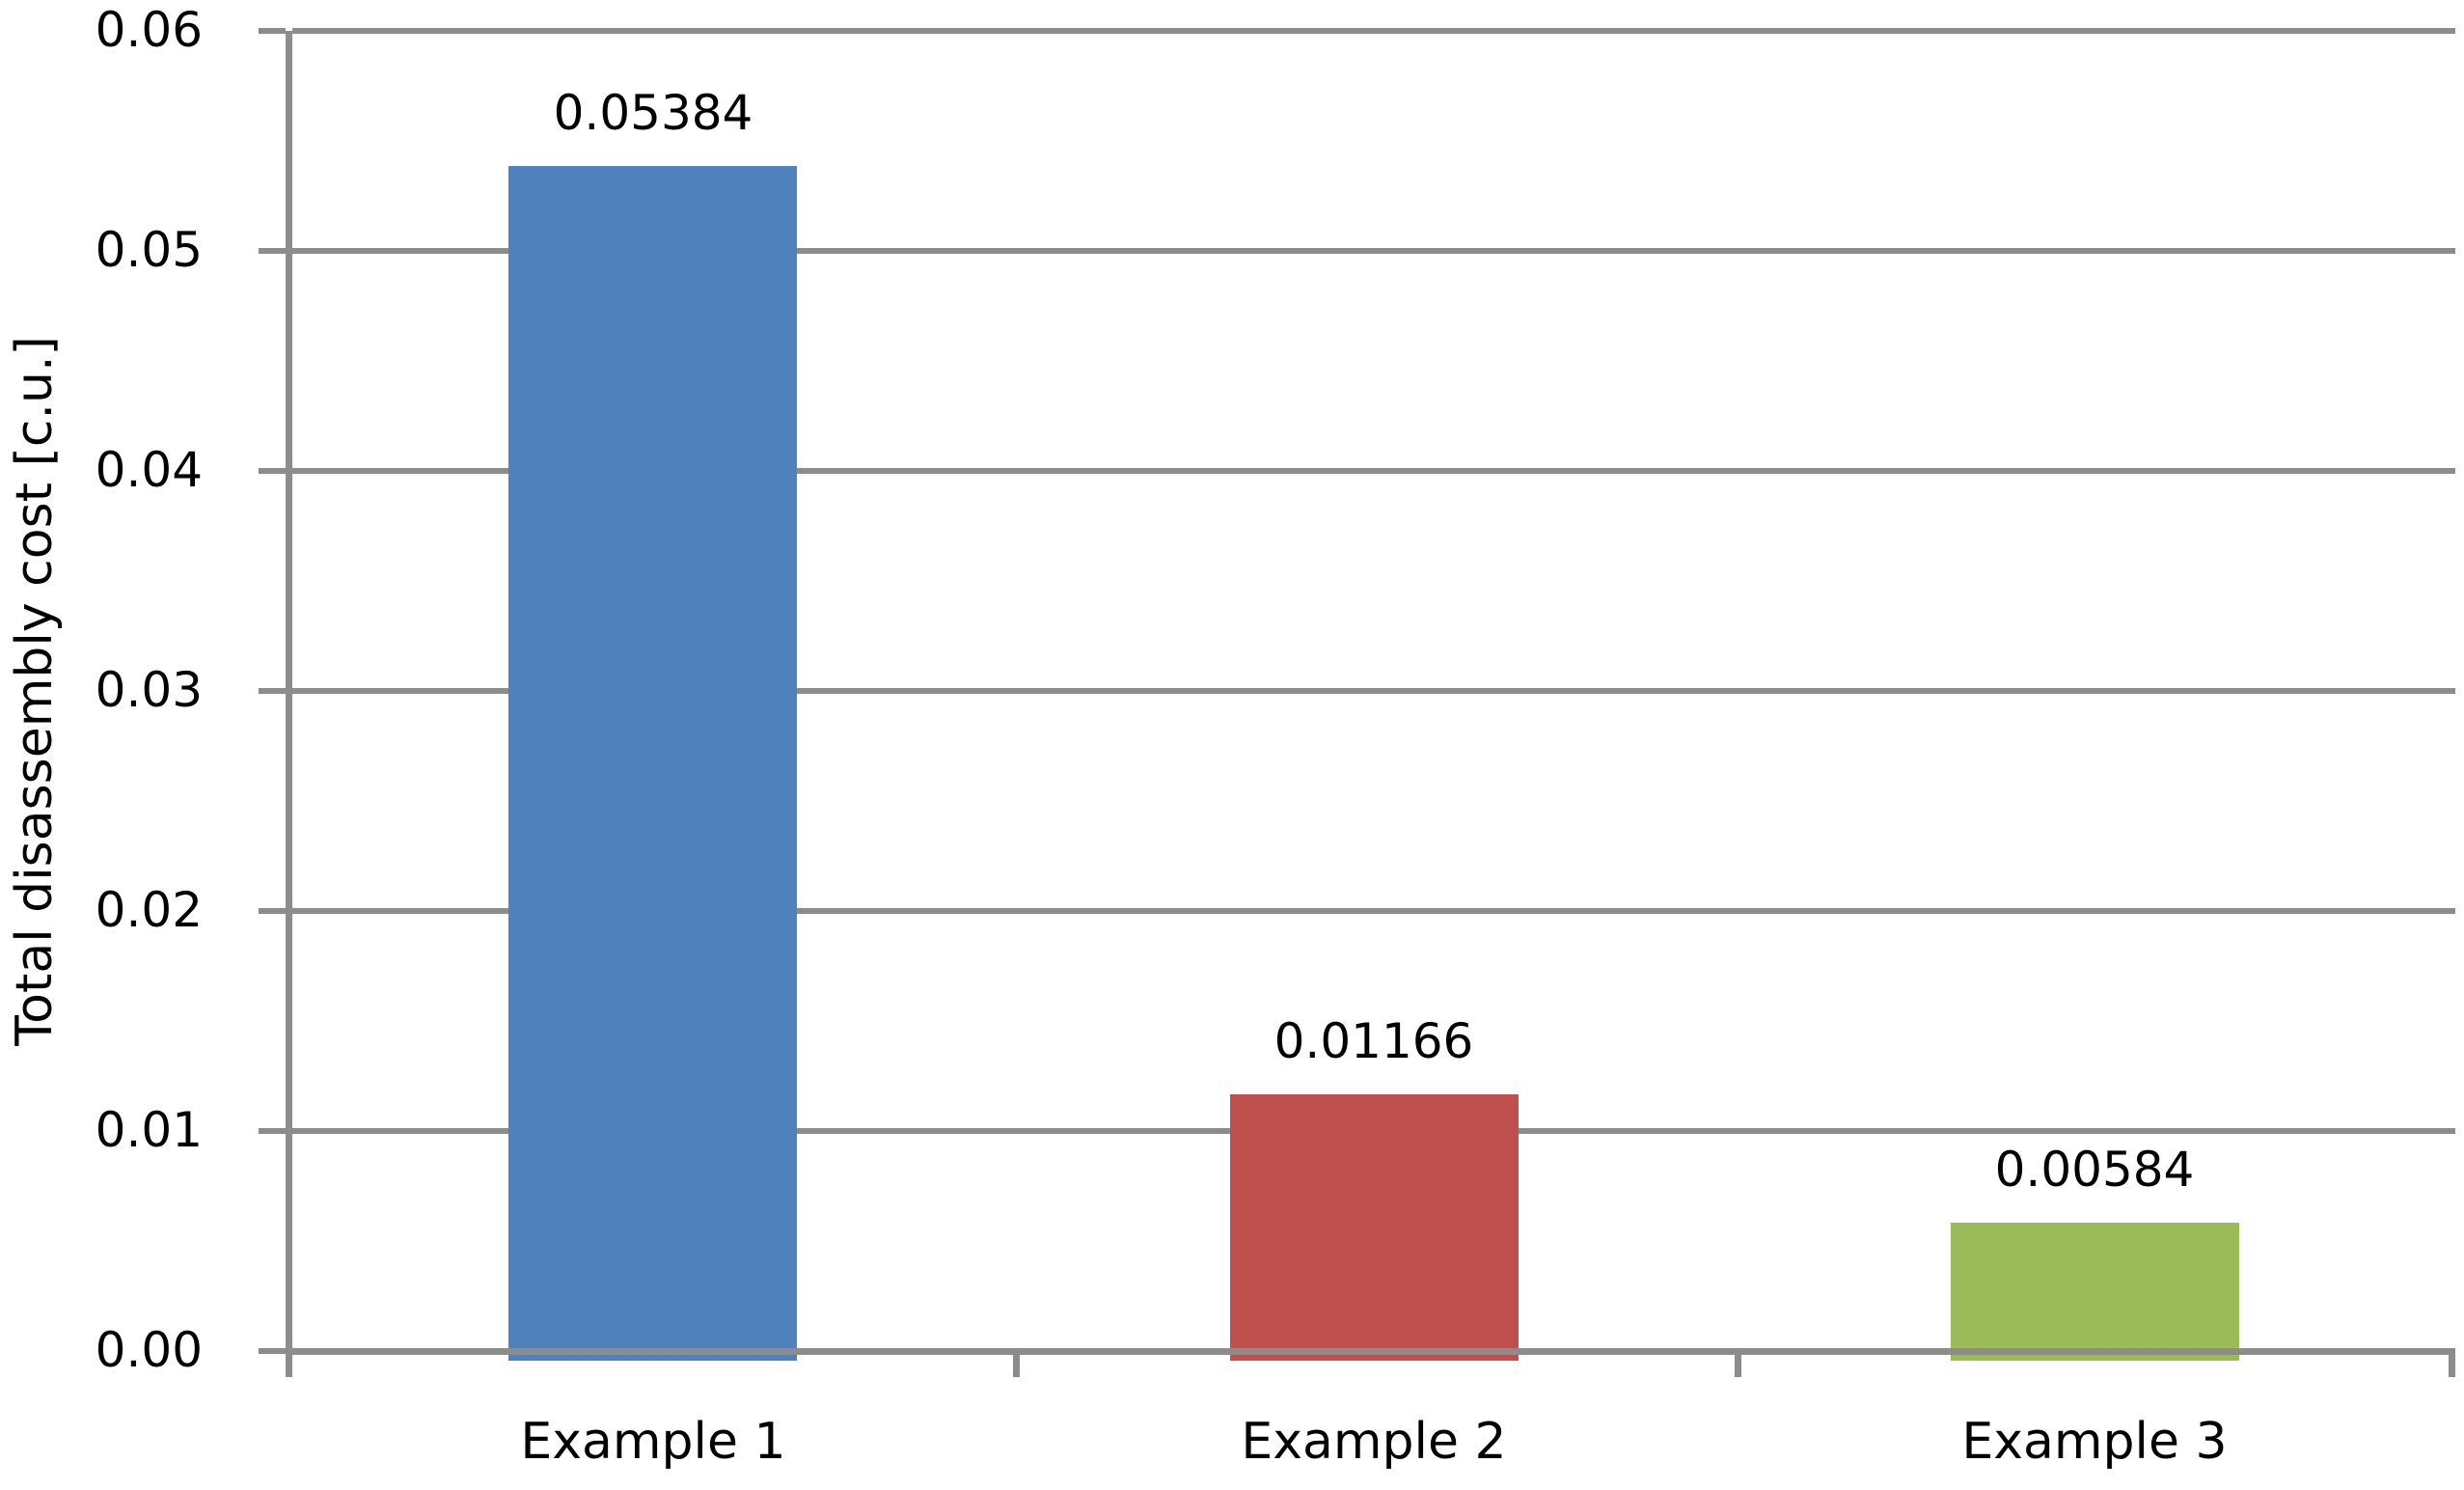  I want to click on x-axis-label: Example 2, so click(1374, 1442).